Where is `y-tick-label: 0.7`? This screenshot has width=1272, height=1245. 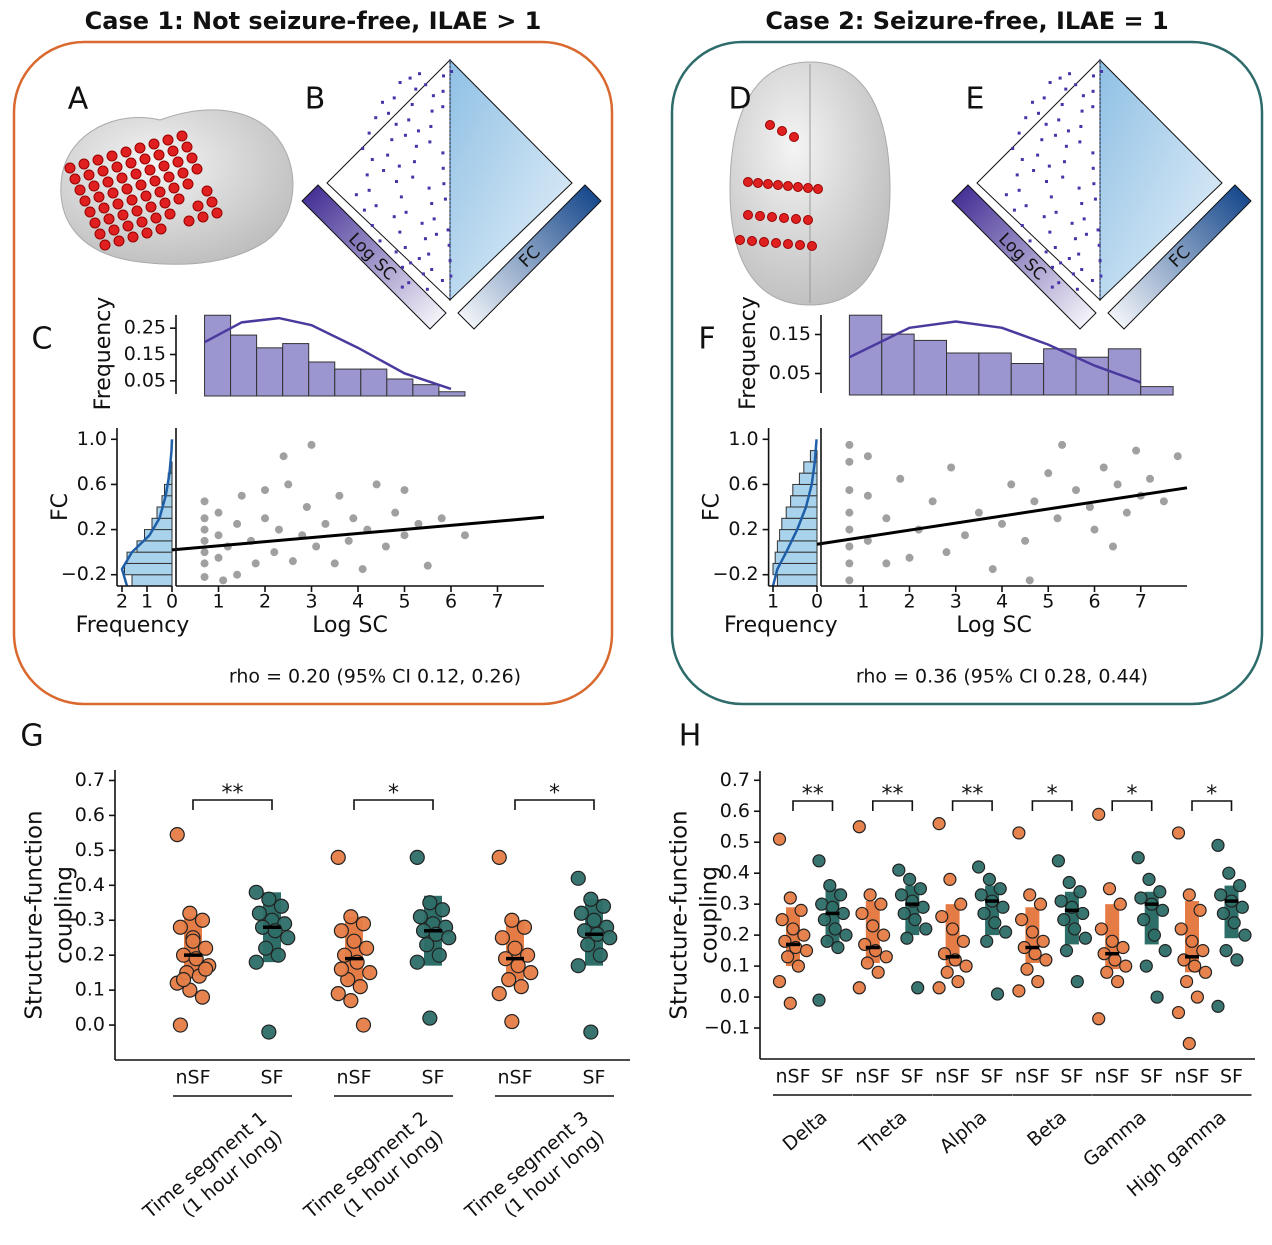 y-tick-label: 0.7 is located at coordinates (90, 780).